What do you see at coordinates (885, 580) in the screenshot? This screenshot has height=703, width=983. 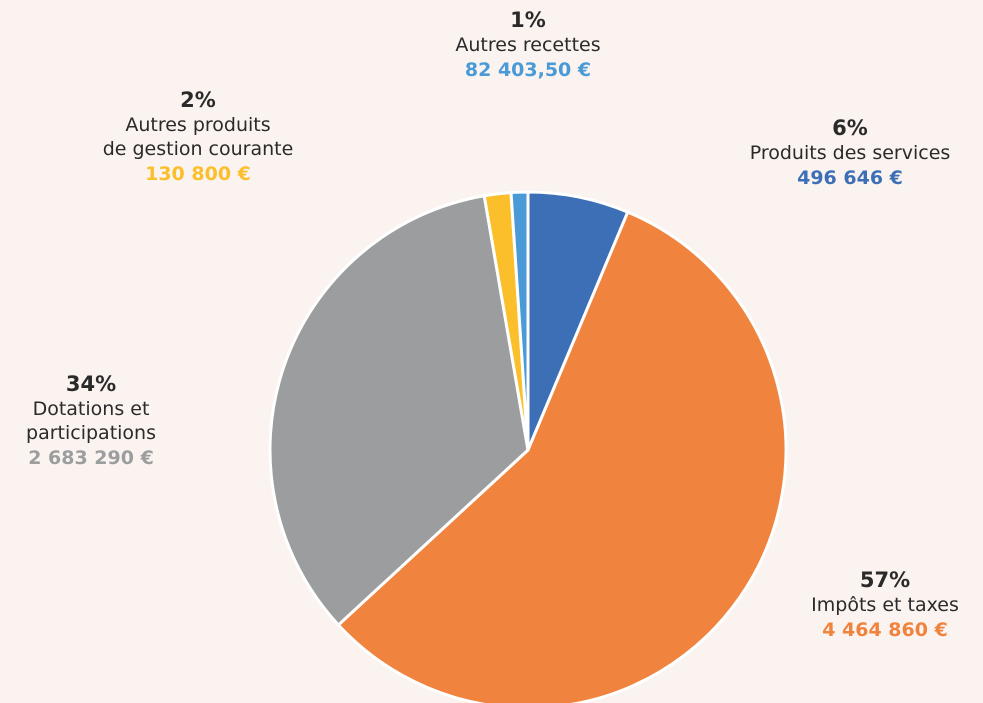 I see `percent-impots-taxes: 57%` at bounding box center [885, 580].